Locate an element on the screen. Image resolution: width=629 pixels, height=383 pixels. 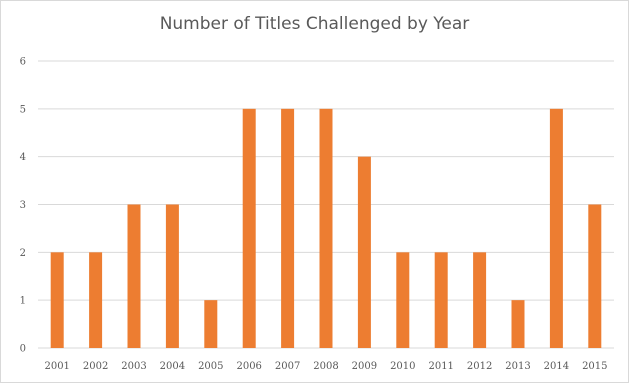
bar-2014 is located at coordinates (556, 228).